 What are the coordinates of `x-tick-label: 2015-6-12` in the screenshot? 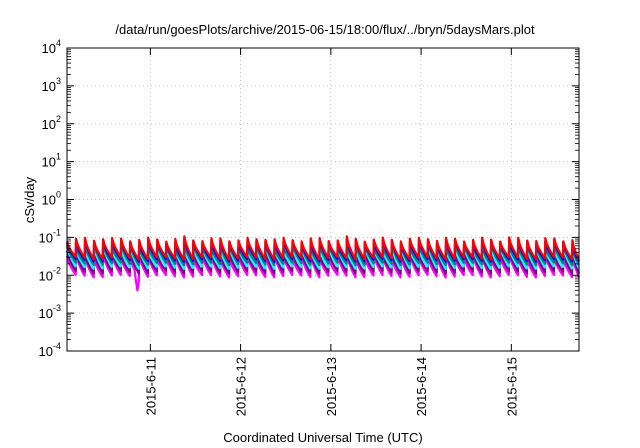 It's located at (241, 386).